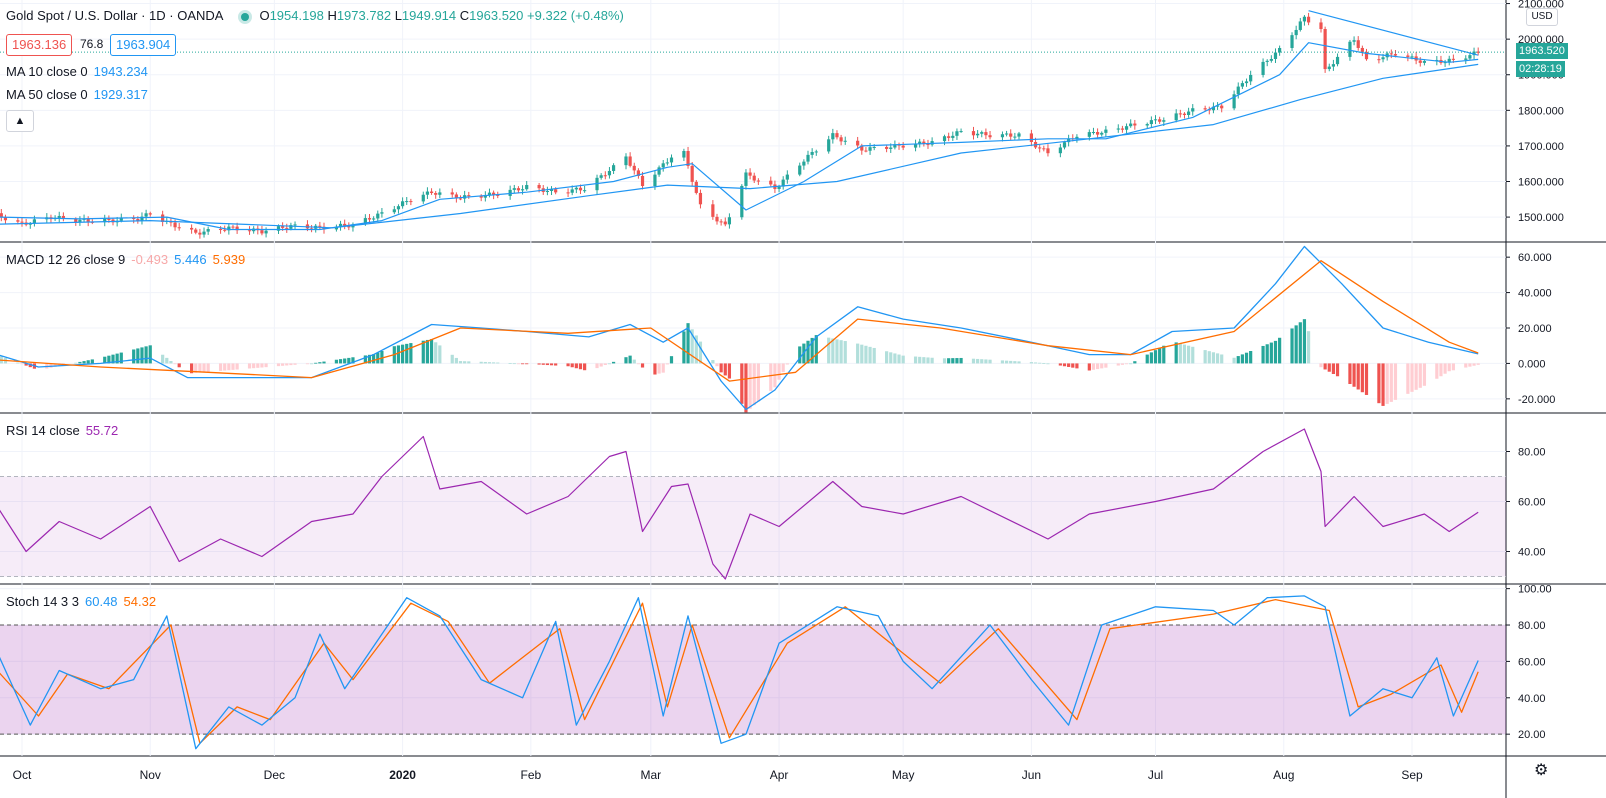 Image resolution: width=1606 pixels, height=798 pixels. Describe the element at coordinates (81, 601) in the screenshot. I see `stoch-legend: Stoch 14 3 3 60.48 54.32` at that location.